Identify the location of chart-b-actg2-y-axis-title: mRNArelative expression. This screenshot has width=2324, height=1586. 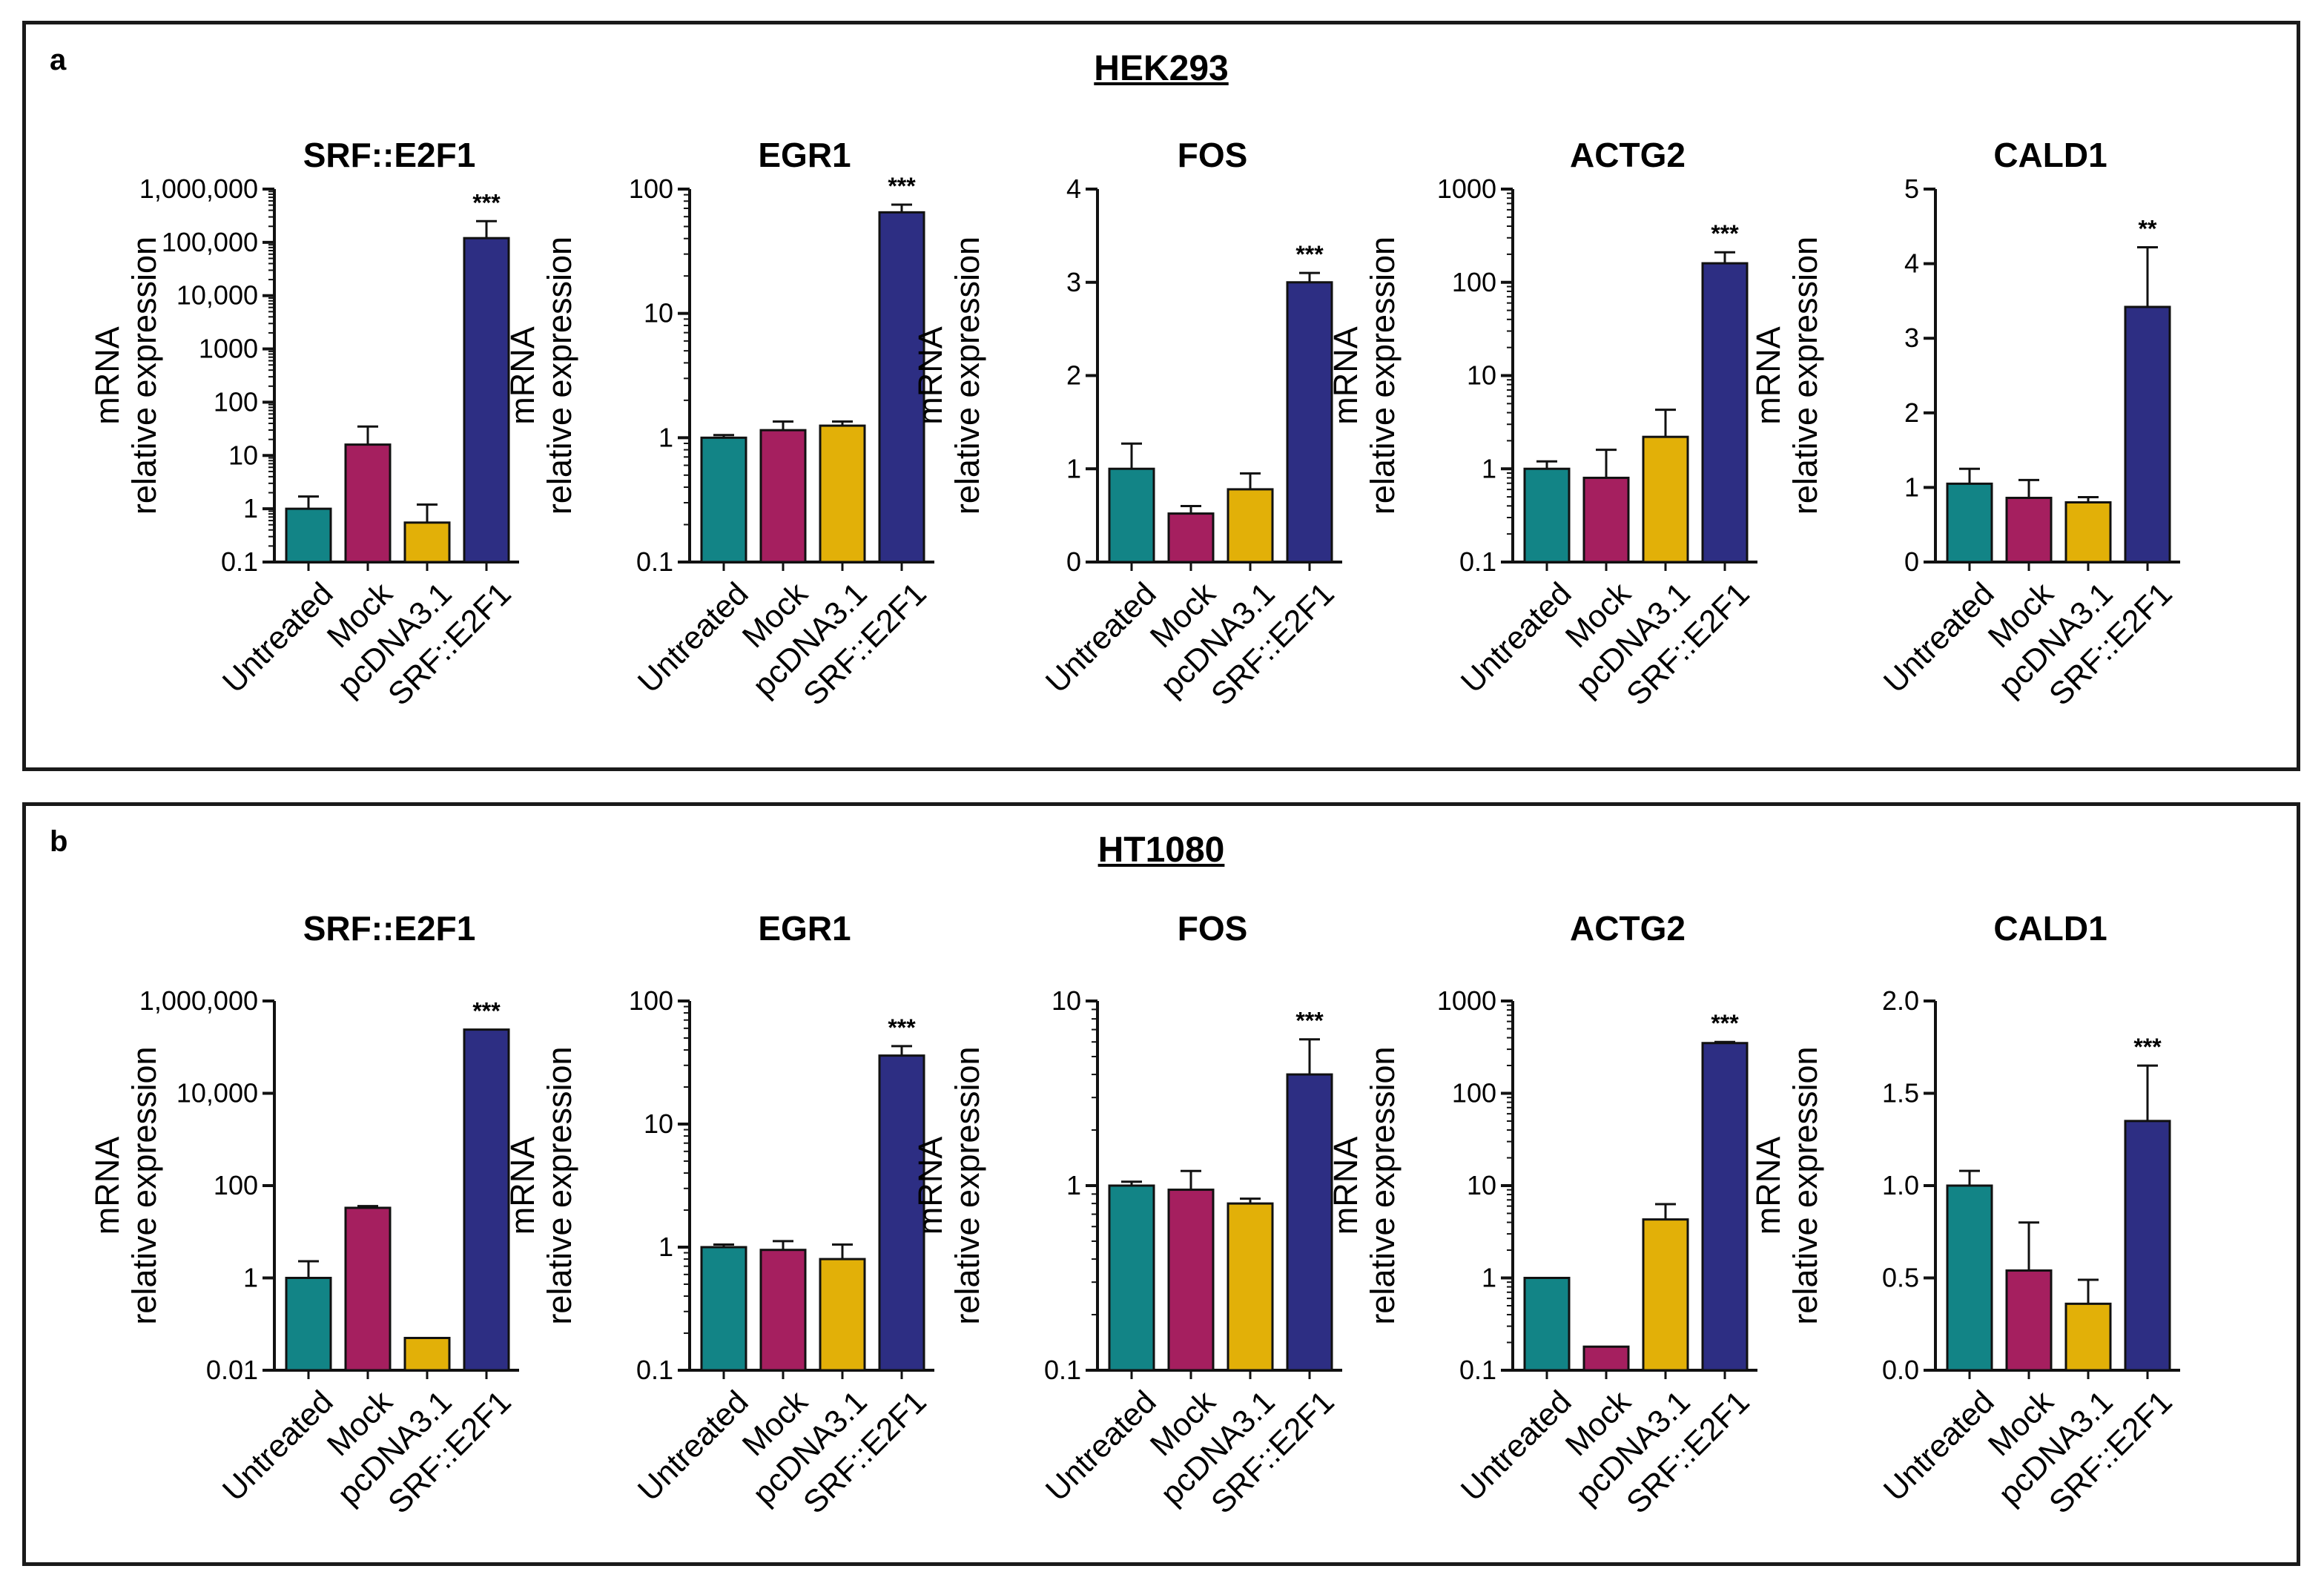
(1364, 1185).